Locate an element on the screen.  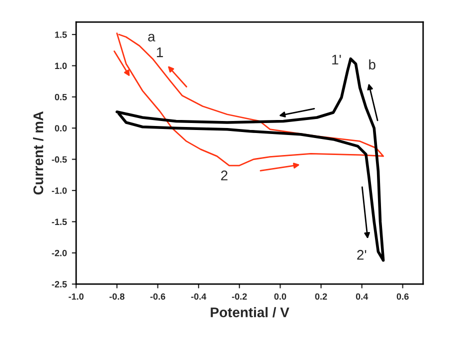
y-tick-label: -1.5 is located at coordinates (59, 222).